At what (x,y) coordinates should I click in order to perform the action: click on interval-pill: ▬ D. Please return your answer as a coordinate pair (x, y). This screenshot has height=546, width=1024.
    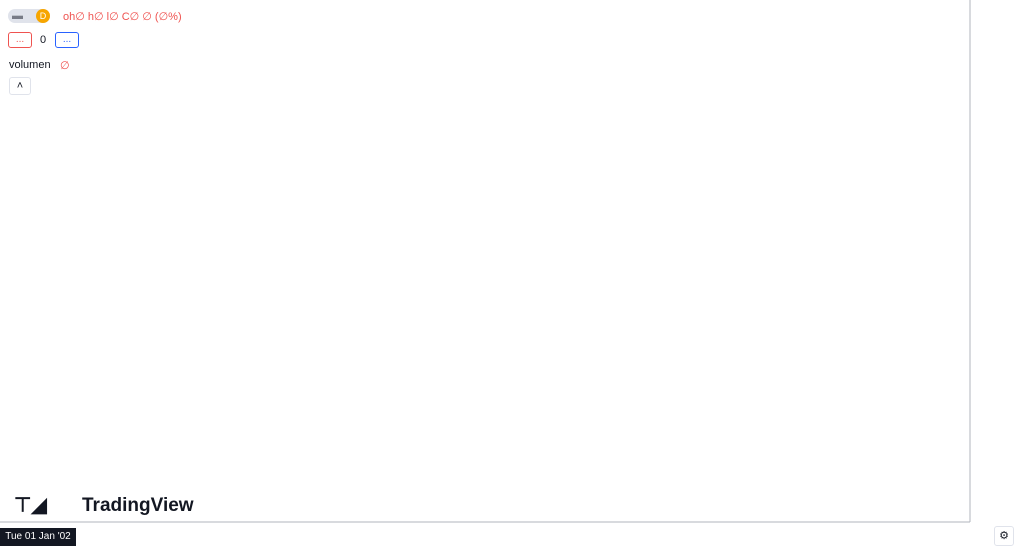
    Looking at the image, I should click on (29, 16).